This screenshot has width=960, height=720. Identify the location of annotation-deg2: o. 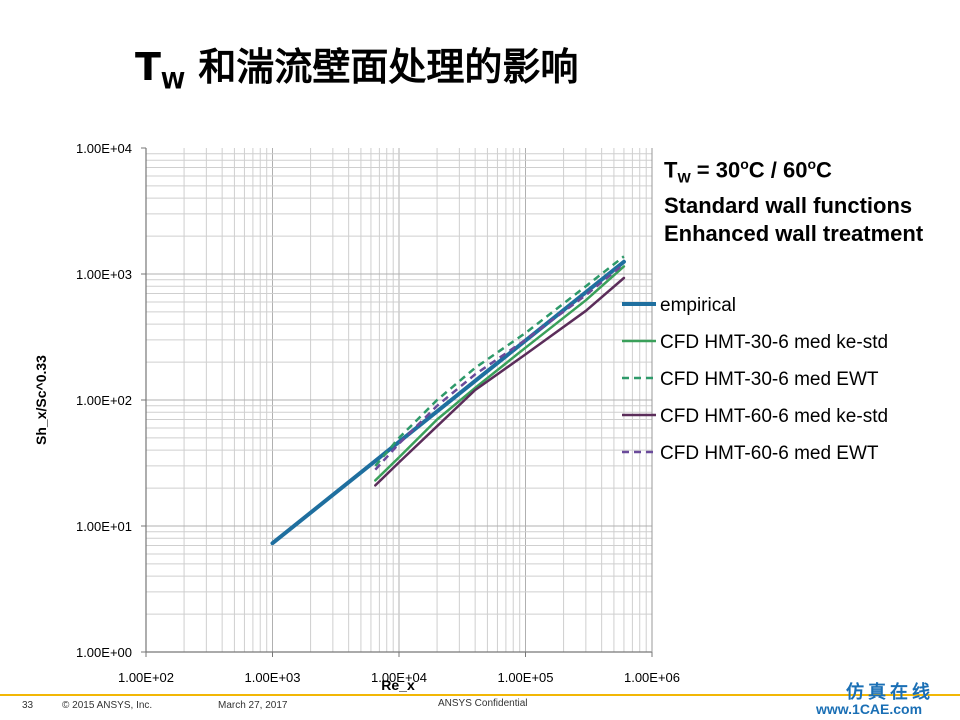
(812, 164).